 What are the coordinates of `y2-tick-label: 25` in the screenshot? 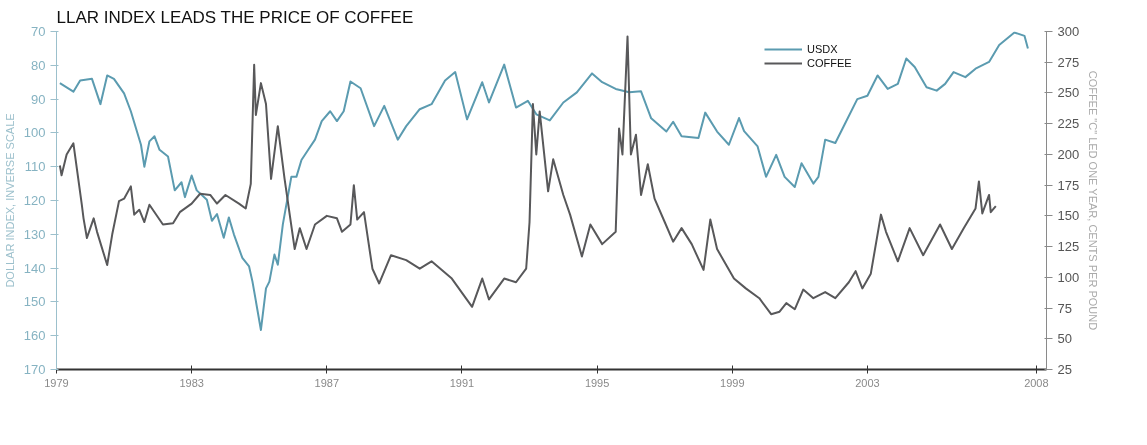 It's located at (1064, 369).